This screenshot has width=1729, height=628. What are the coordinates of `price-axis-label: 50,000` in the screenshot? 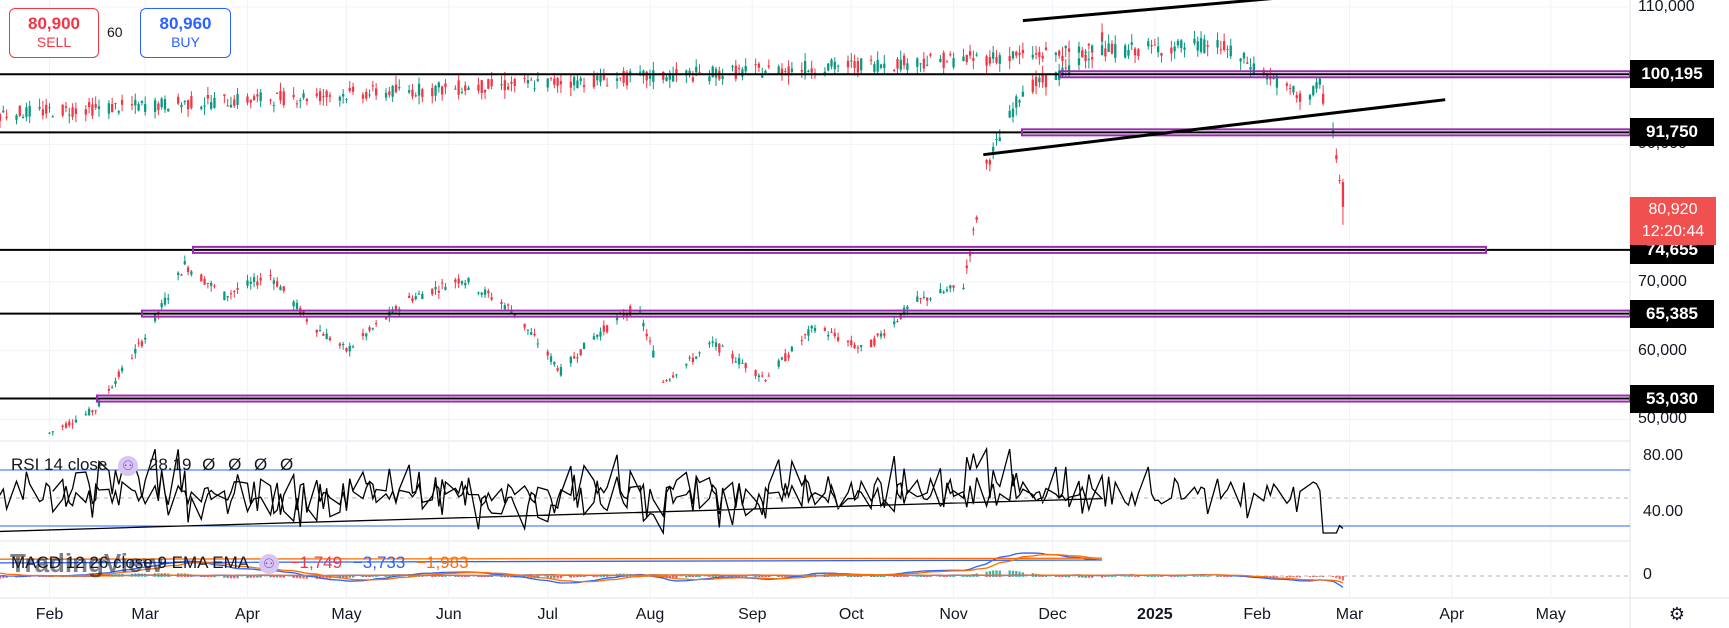 It's located at (1662, 419).